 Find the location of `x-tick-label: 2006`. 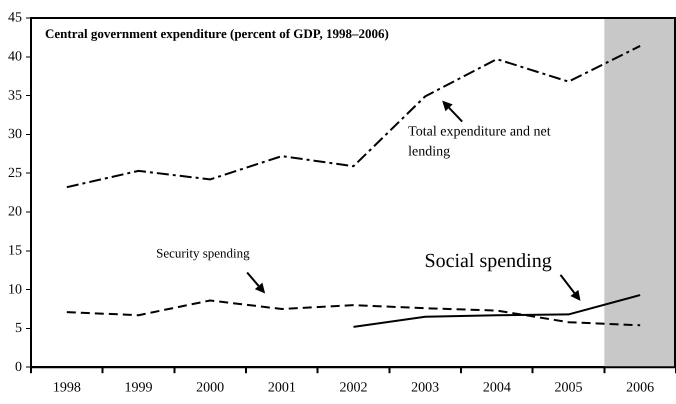

x-tick-label: 2006 is located at coordinates (640, 388).